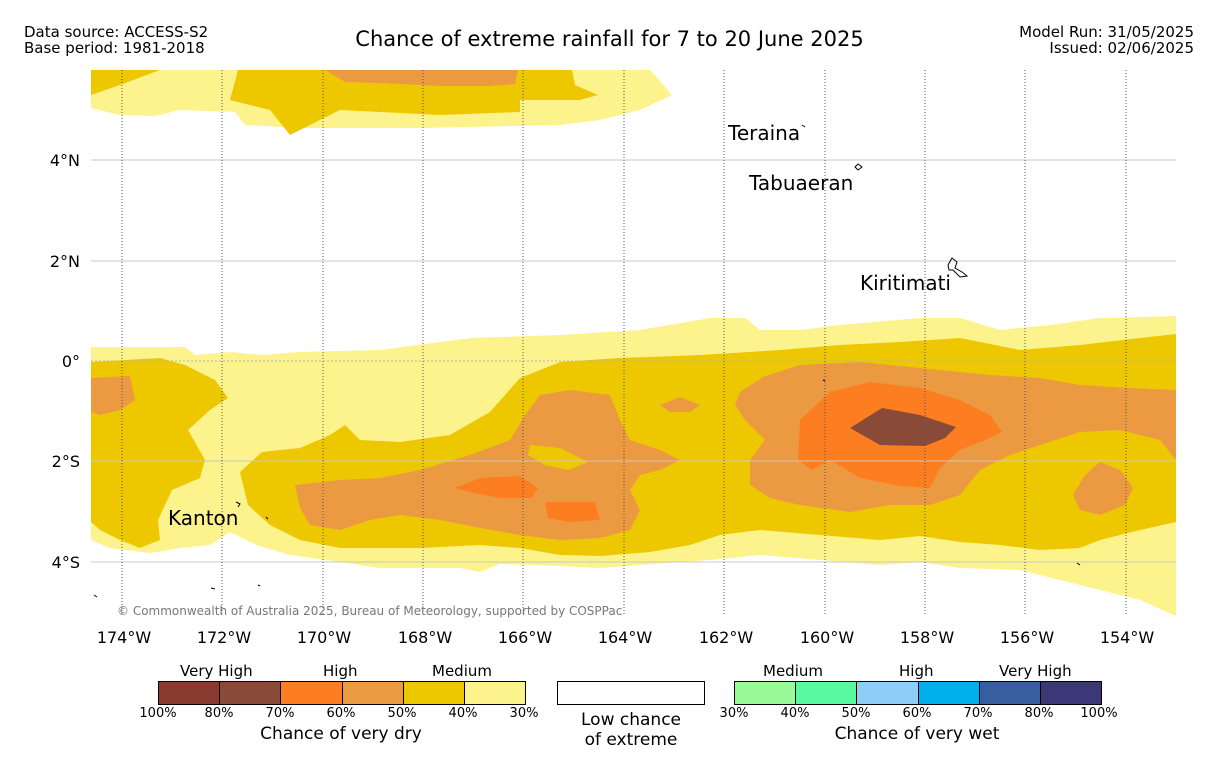 The height and width of the screenshot is (758, 1219). What do you see at coordinates (524, 713) in the screenshot?
I see `dry-tick-30: 30%` at bounding box center [524, 713].